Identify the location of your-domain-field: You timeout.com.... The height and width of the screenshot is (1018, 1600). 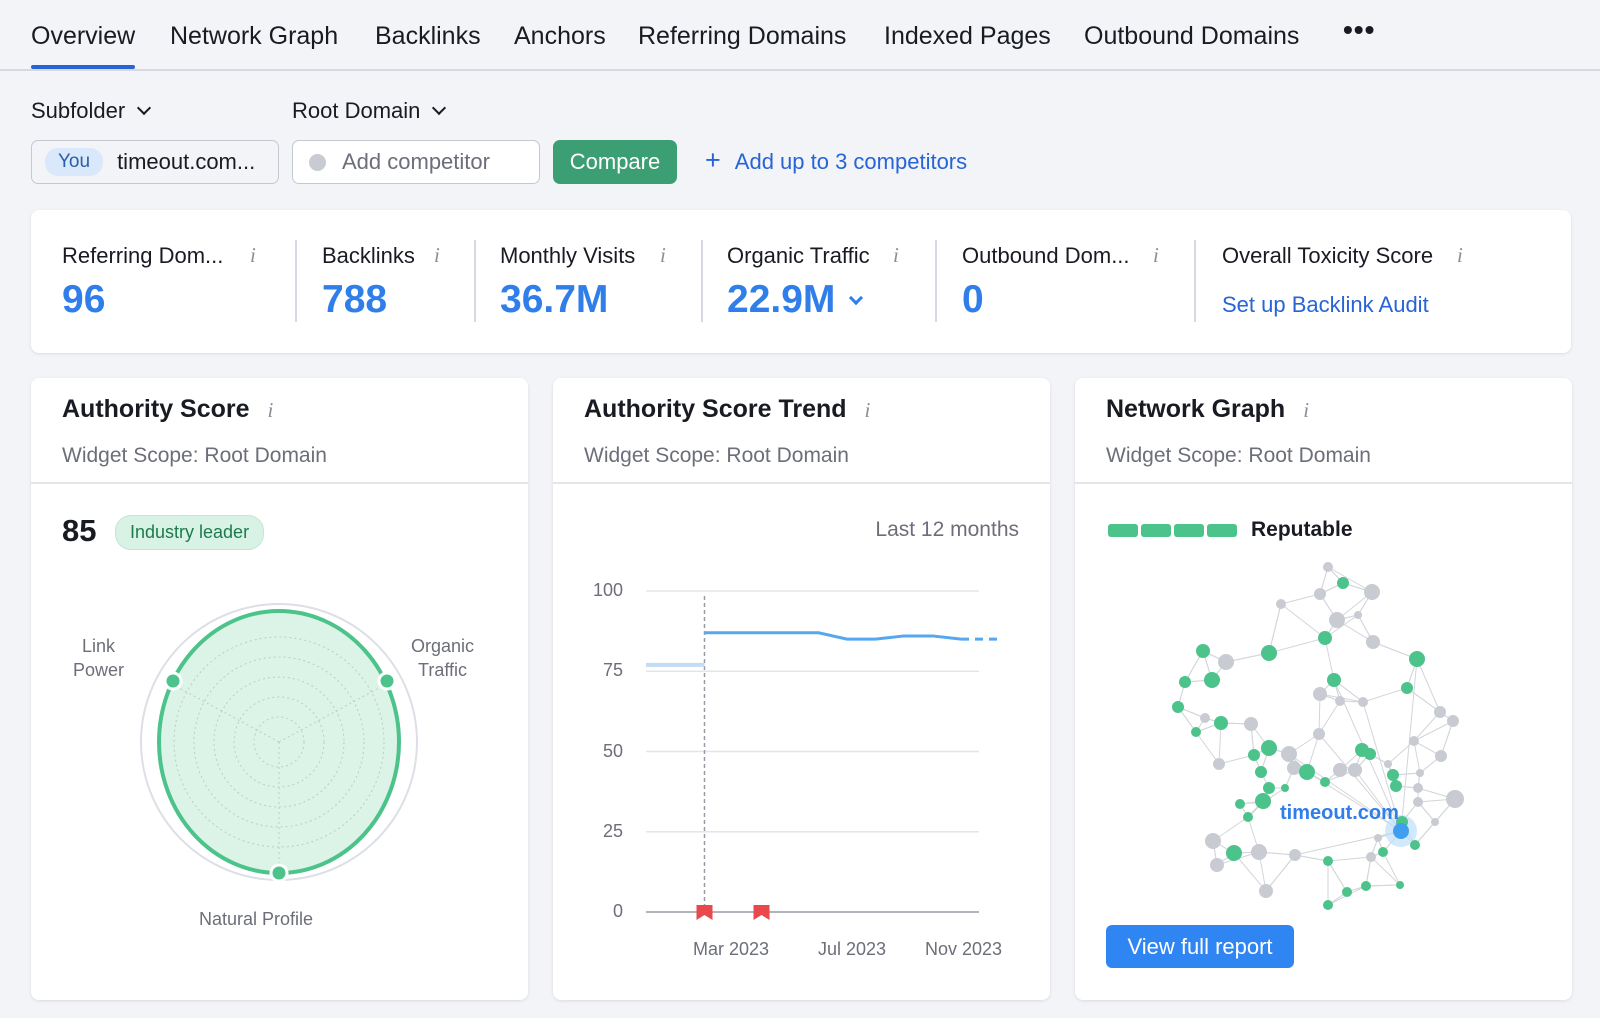
(155, 162).